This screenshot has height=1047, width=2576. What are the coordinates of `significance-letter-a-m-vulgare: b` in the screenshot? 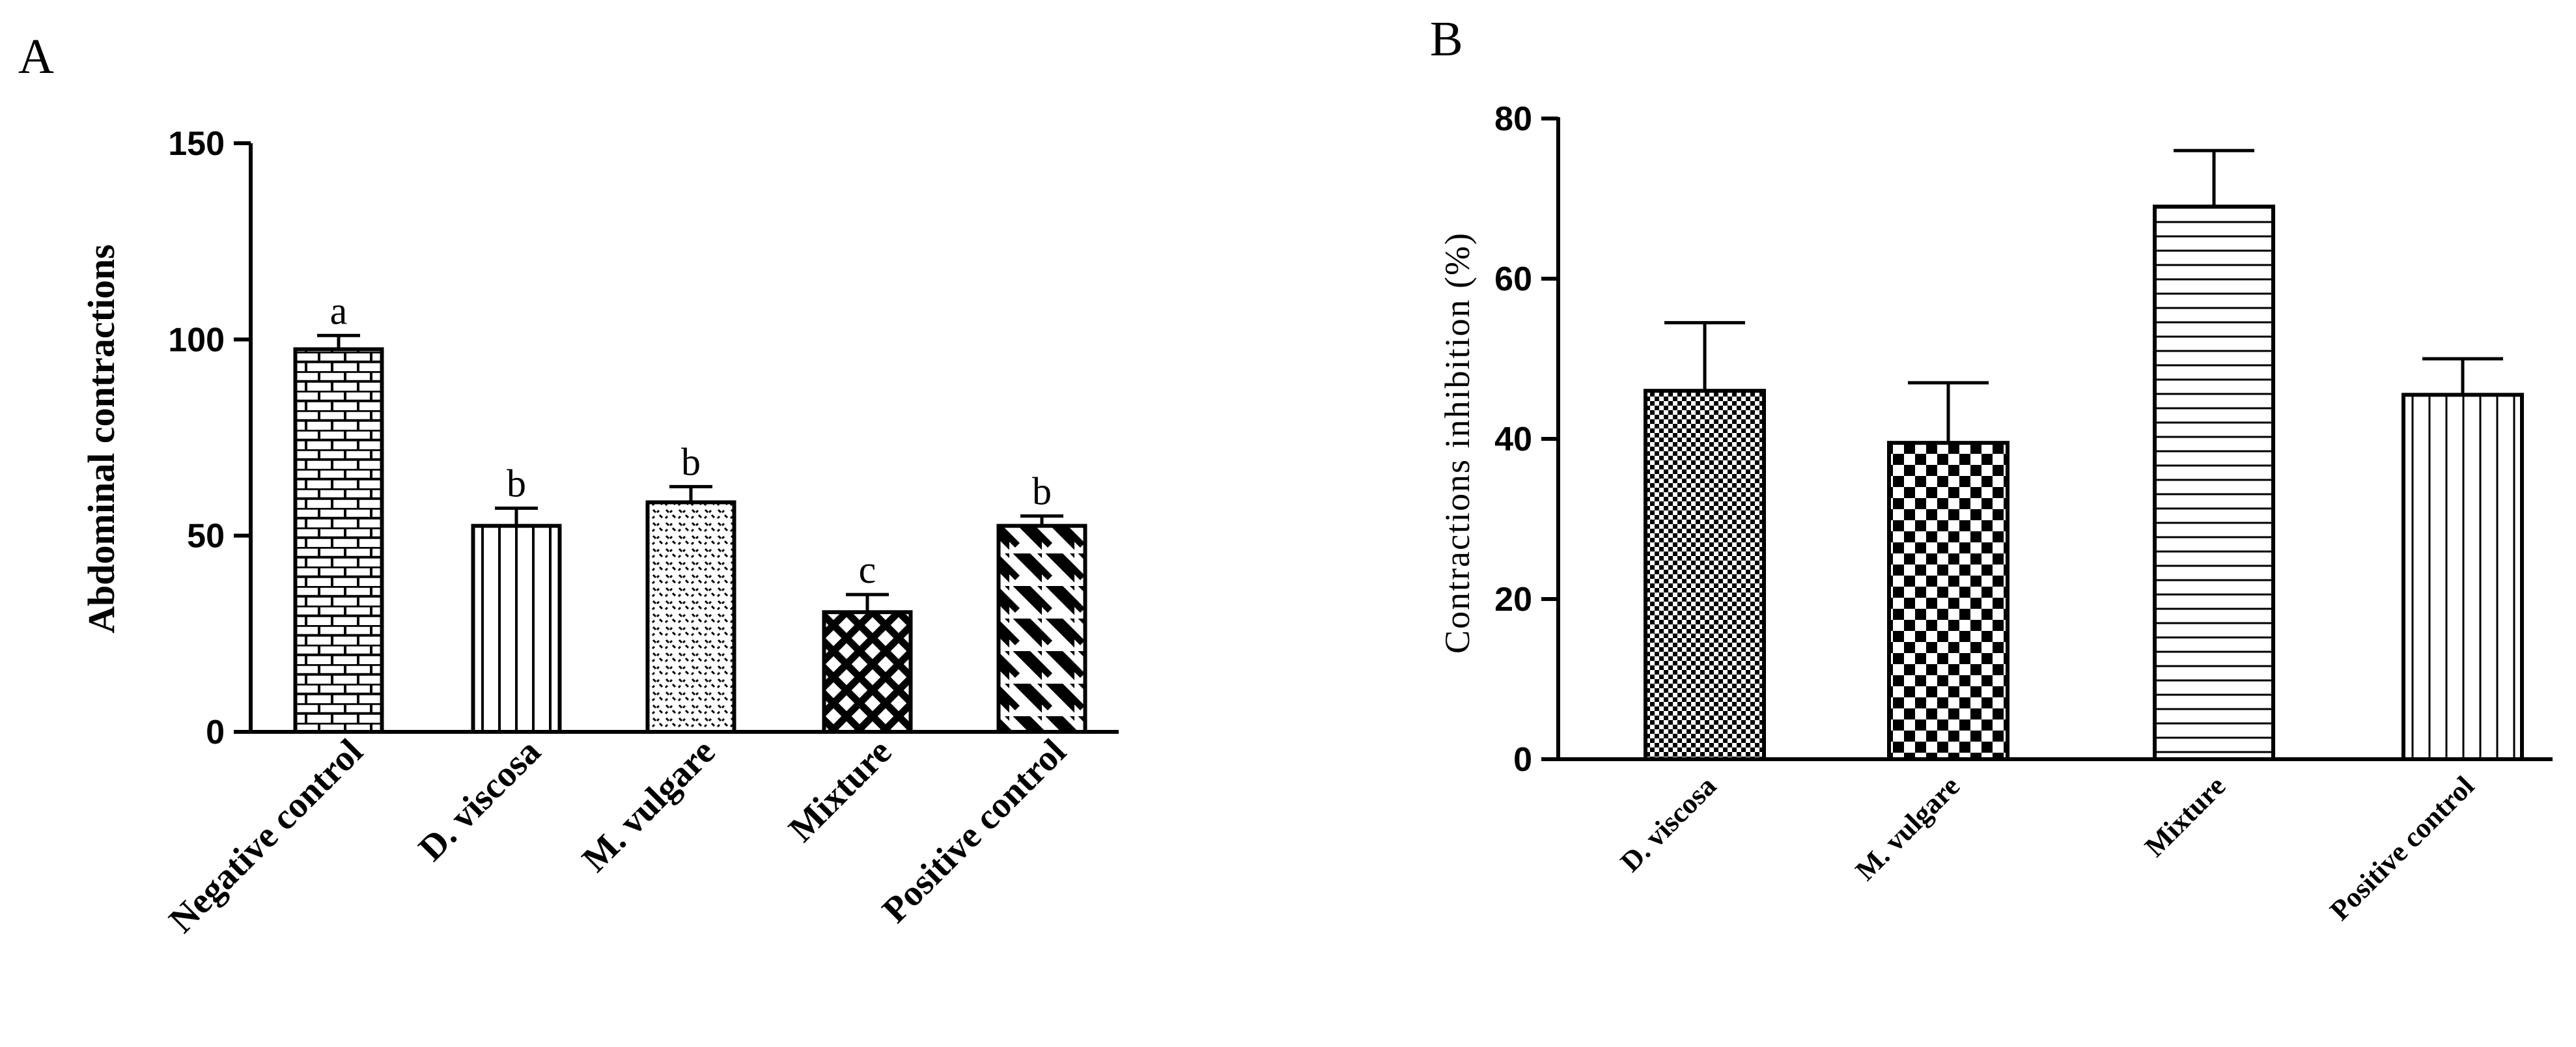 It's located at (691, 462).